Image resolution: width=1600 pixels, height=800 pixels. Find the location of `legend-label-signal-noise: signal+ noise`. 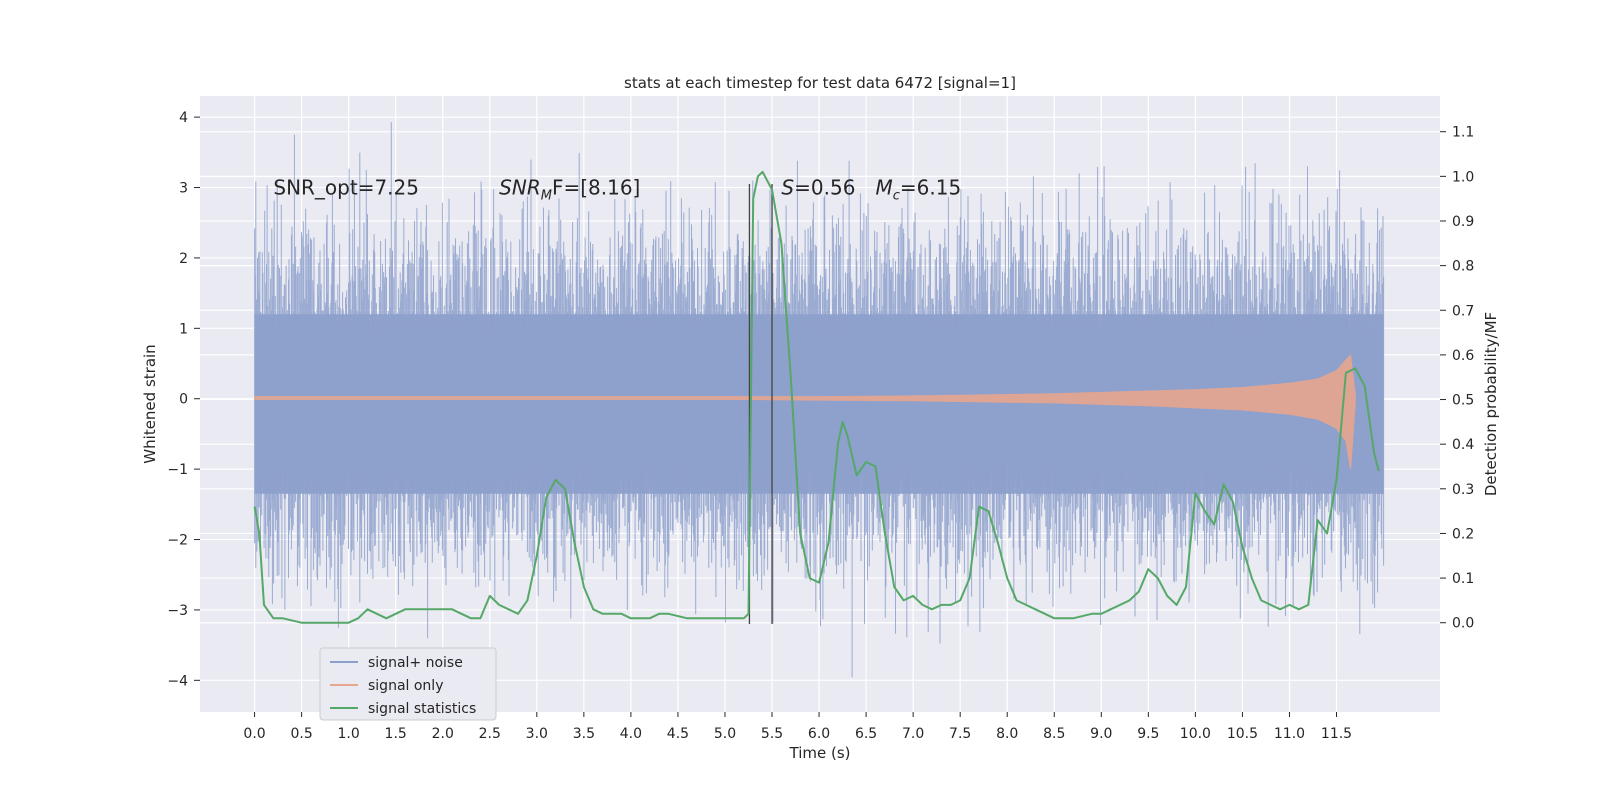

legend-label-signal-noise: signal+ noise is located at coordinates (415, 663).